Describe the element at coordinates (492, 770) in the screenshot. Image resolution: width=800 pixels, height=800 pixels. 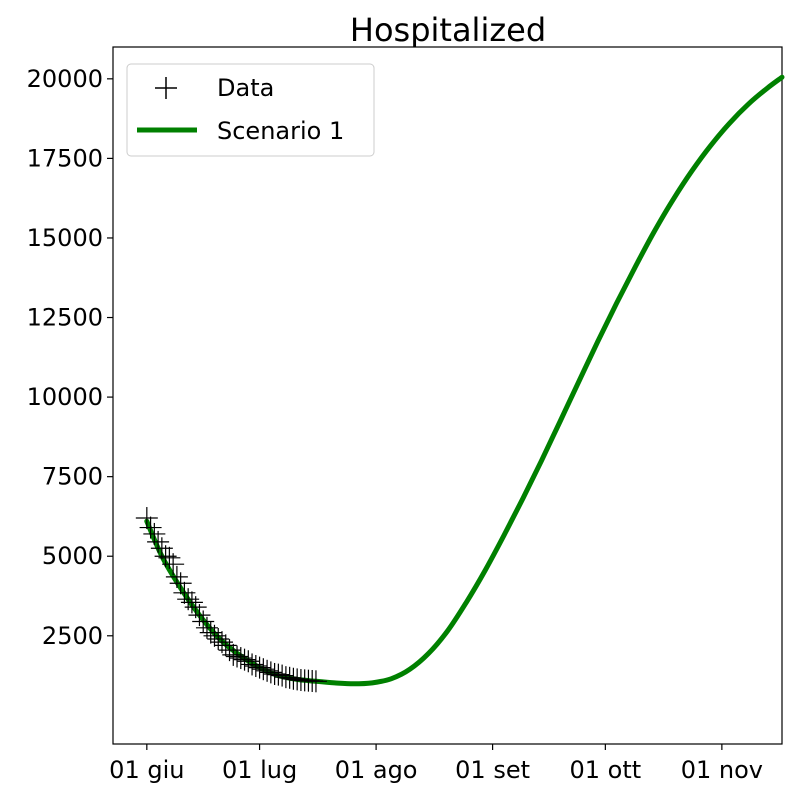
I see `x-tick-label: 01 set` at that location.